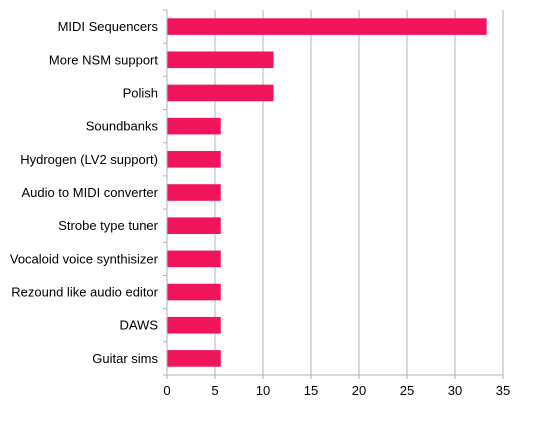  What do you see at coordinates (138, 325) in the screenshot?
I see `category-label: DAWS` at bounding box center [138, 325].